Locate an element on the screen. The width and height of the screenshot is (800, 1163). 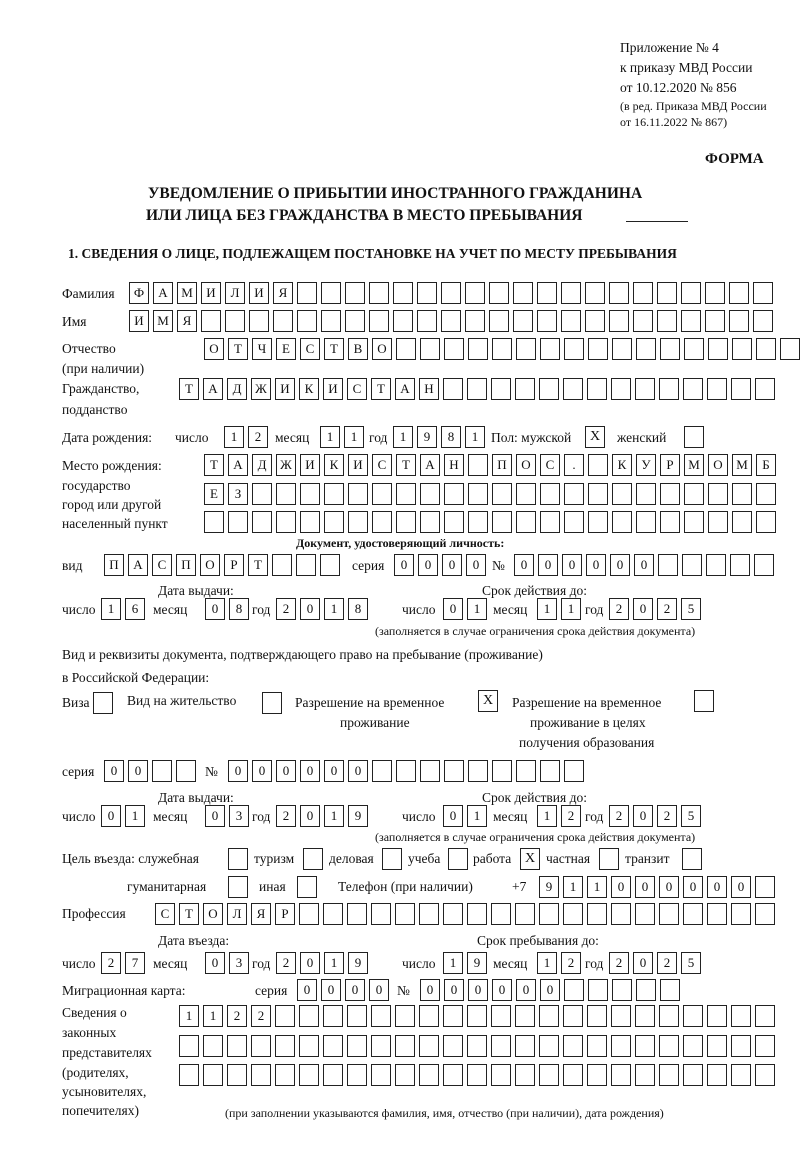
char-cell: Т is located at coordinates (189, 389).